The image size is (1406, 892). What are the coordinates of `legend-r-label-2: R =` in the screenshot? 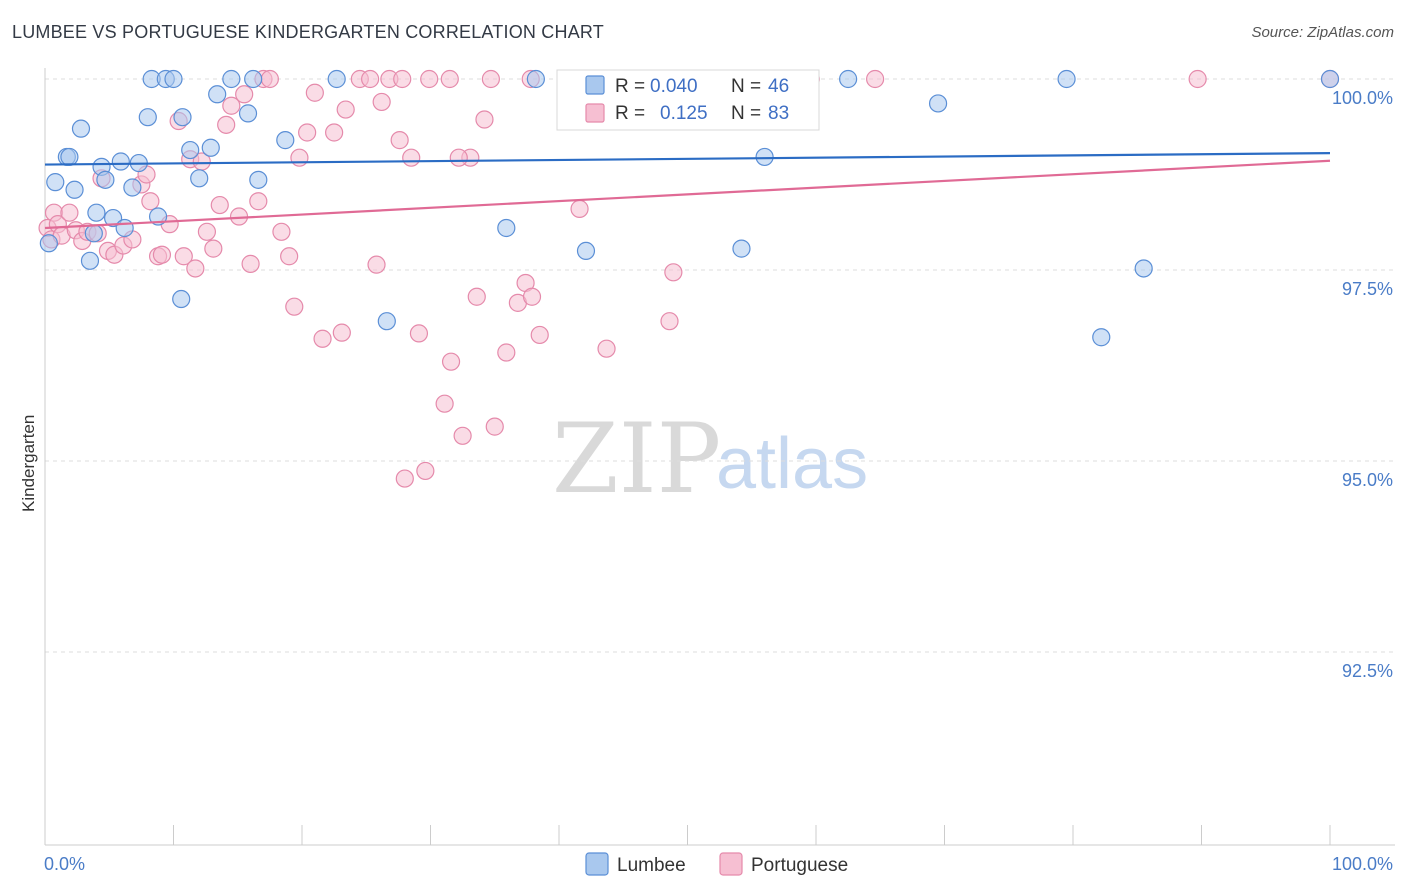 It's located at (630, 113).